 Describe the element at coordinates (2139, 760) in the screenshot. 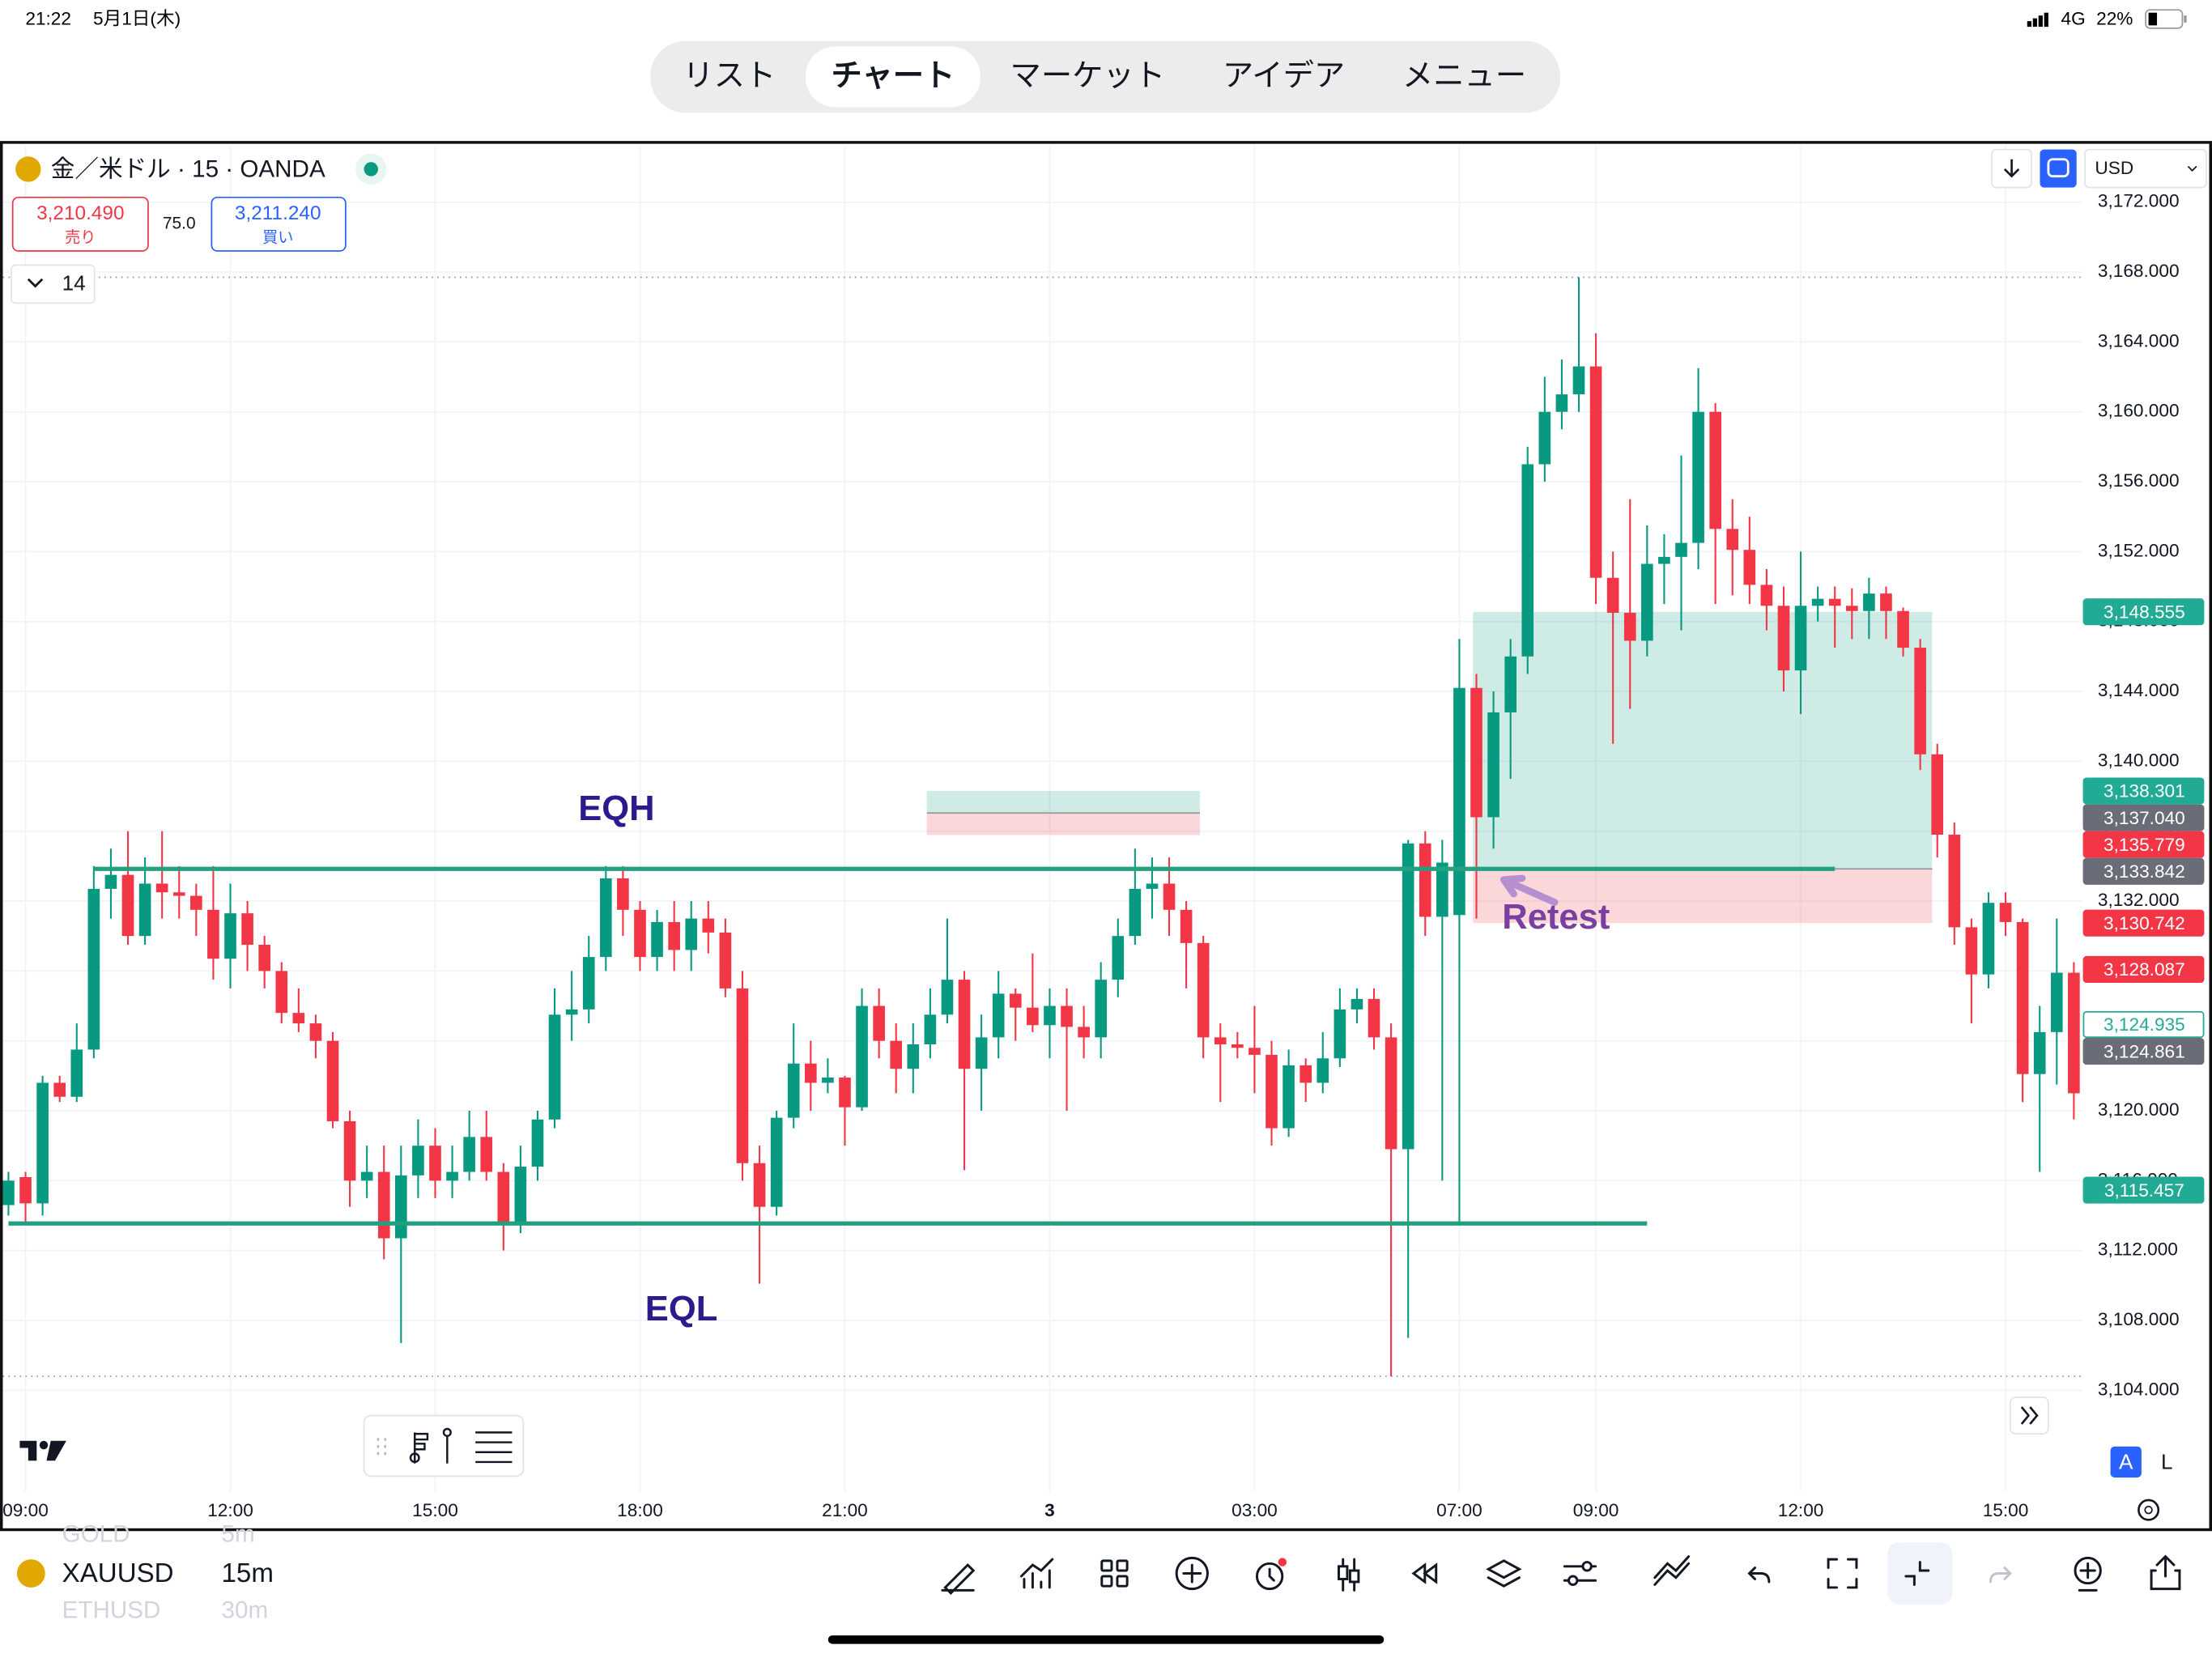

I see `y-tick-label: 3,140.000` at that location.